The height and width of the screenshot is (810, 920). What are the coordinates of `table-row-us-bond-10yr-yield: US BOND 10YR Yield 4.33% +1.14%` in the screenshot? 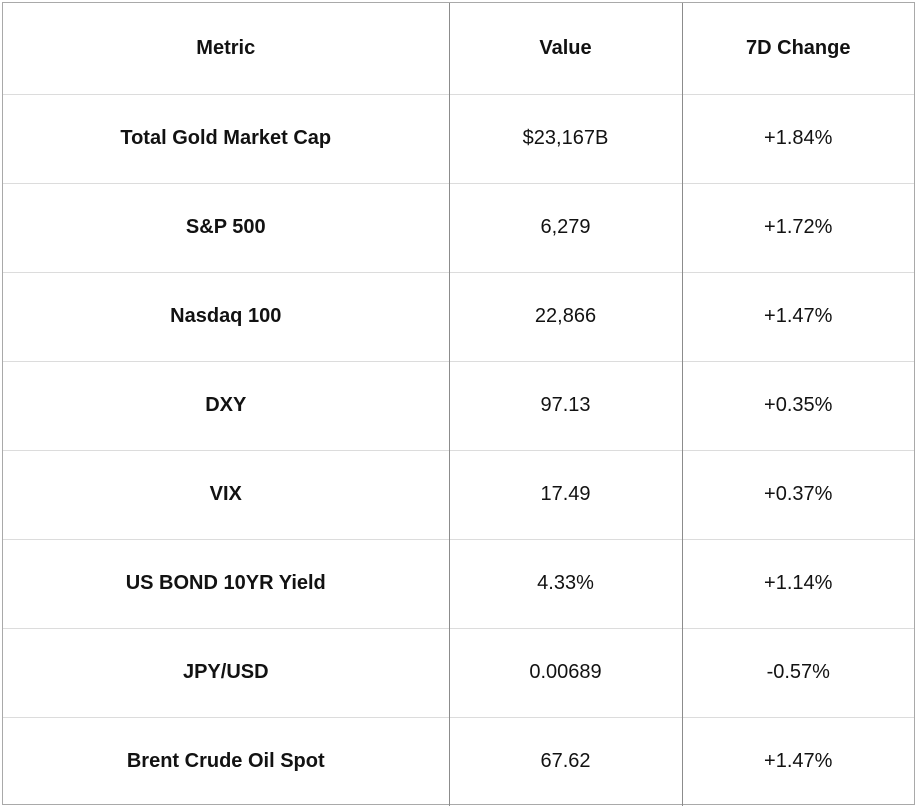 It's located at (458, 583).